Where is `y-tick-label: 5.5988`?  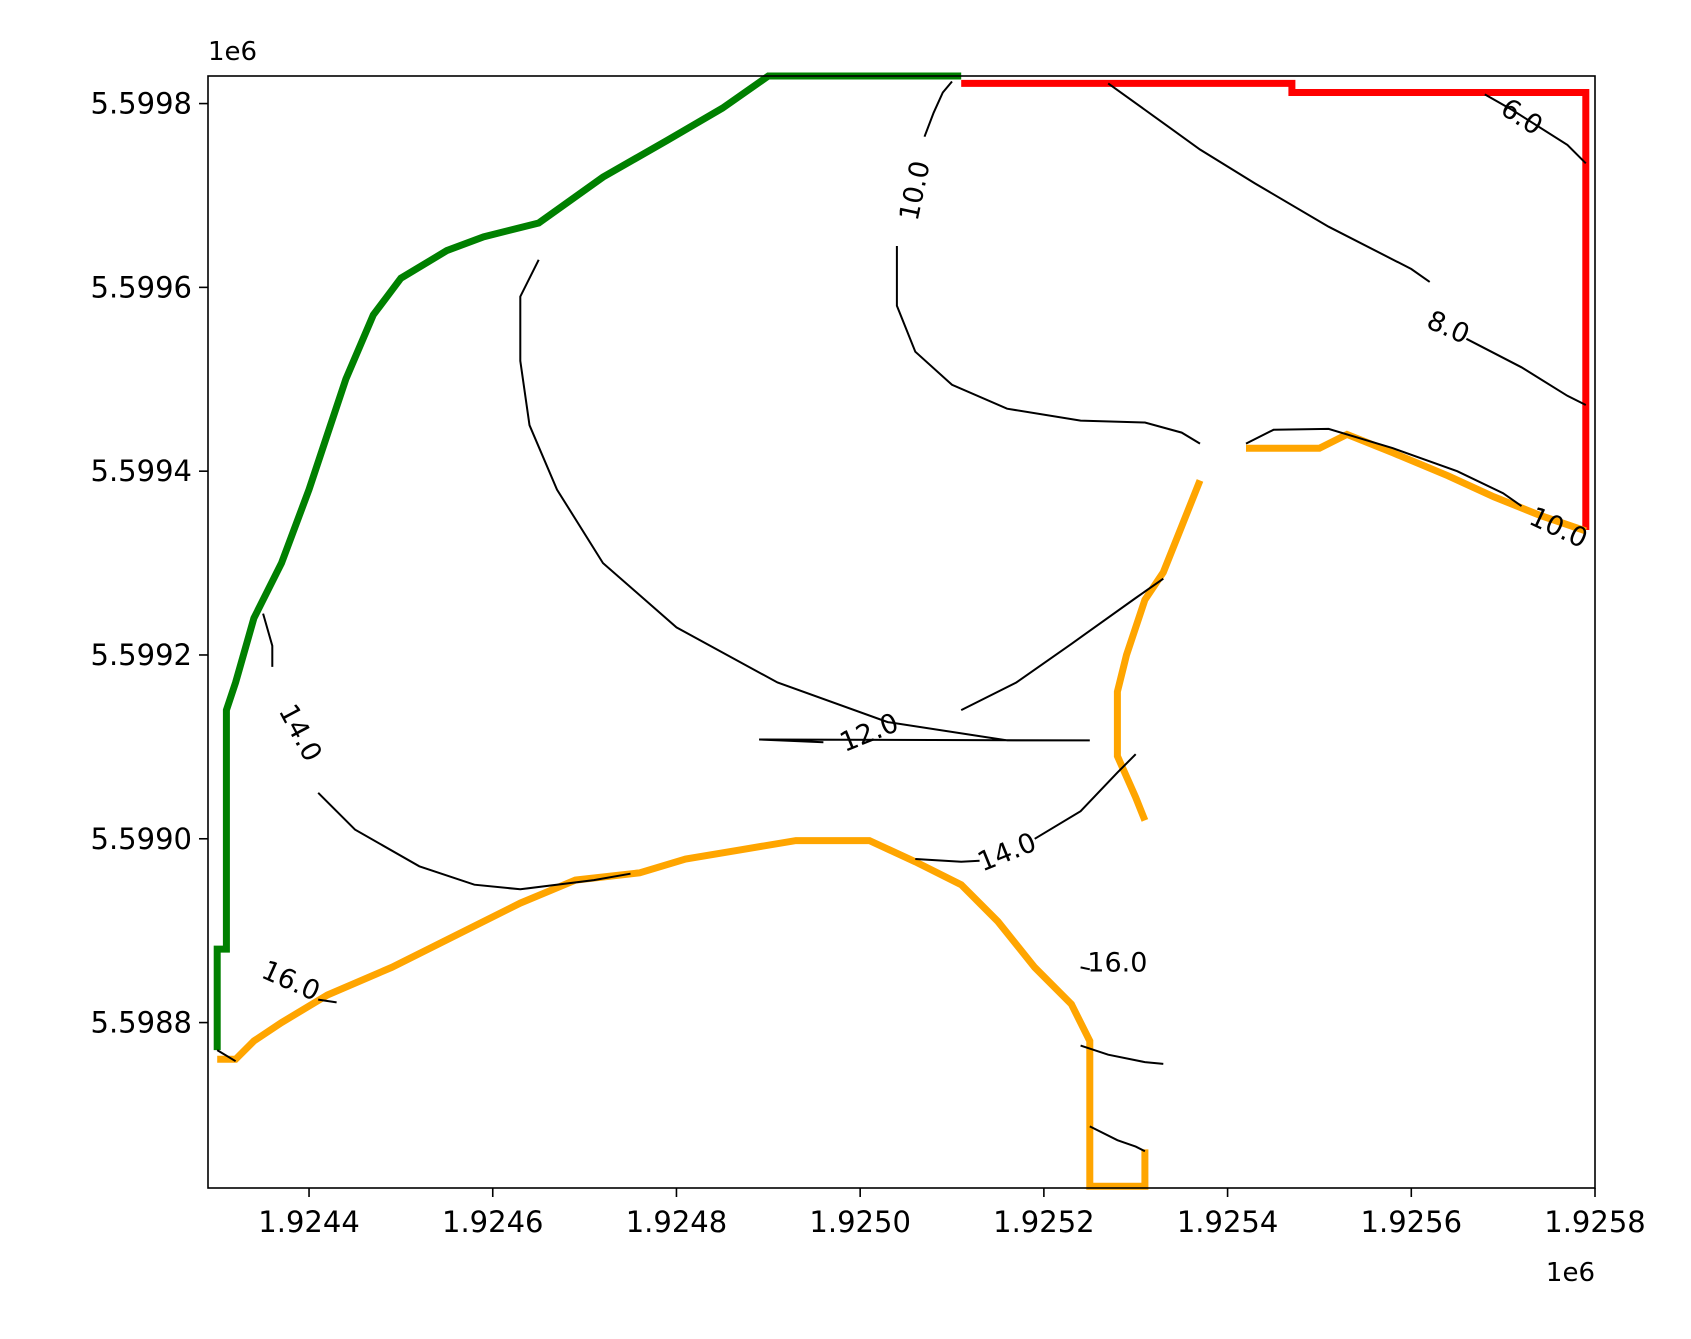 y-tick-label: 5.5988 is located at coordinates (141, 1023).